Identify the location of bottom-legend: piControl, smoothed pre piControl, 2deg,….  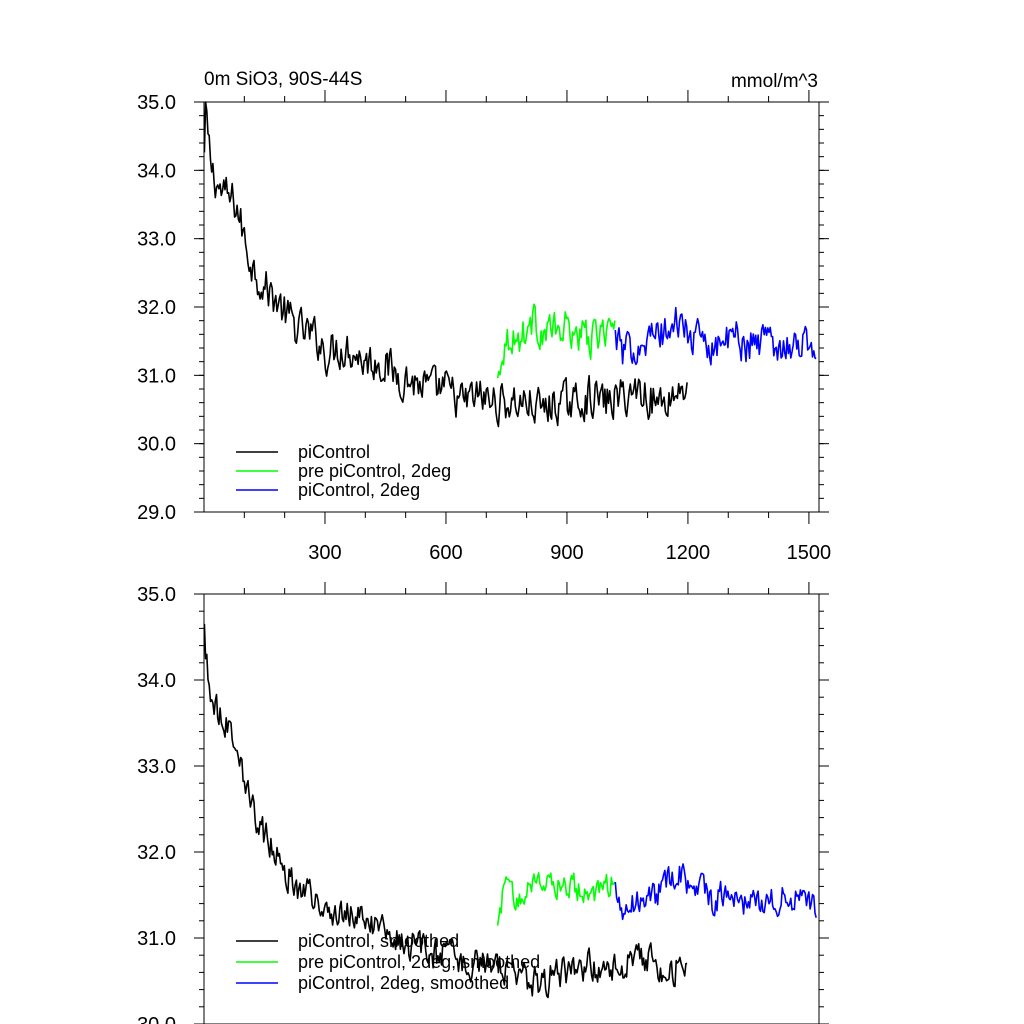
(388, 962).